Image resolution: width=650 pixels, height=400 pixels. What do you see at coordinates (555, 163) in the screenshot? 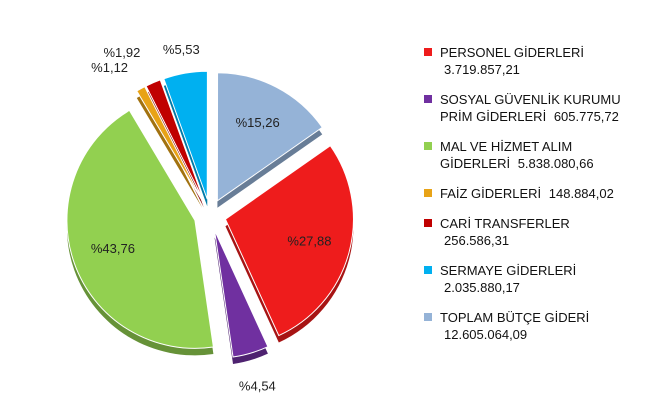
I see `legend-amount: 5.838.080,66` at bounding box center [555, 163].